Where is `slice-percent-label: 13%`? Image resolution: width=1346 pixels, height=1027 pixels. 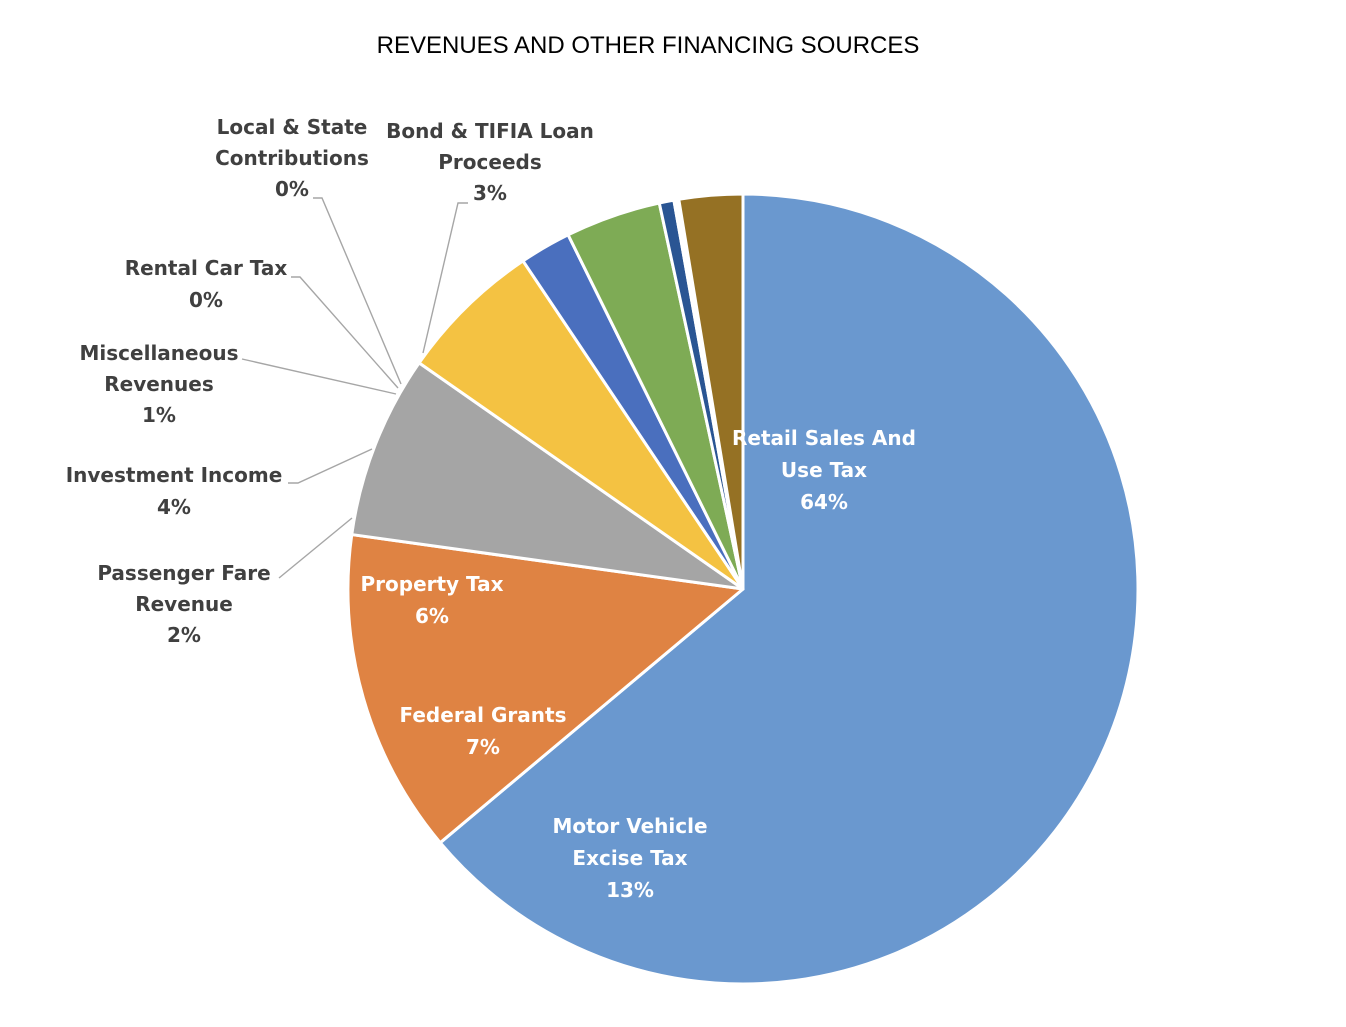 slice-percent-label: 13% is located at coordinates (630, 890).